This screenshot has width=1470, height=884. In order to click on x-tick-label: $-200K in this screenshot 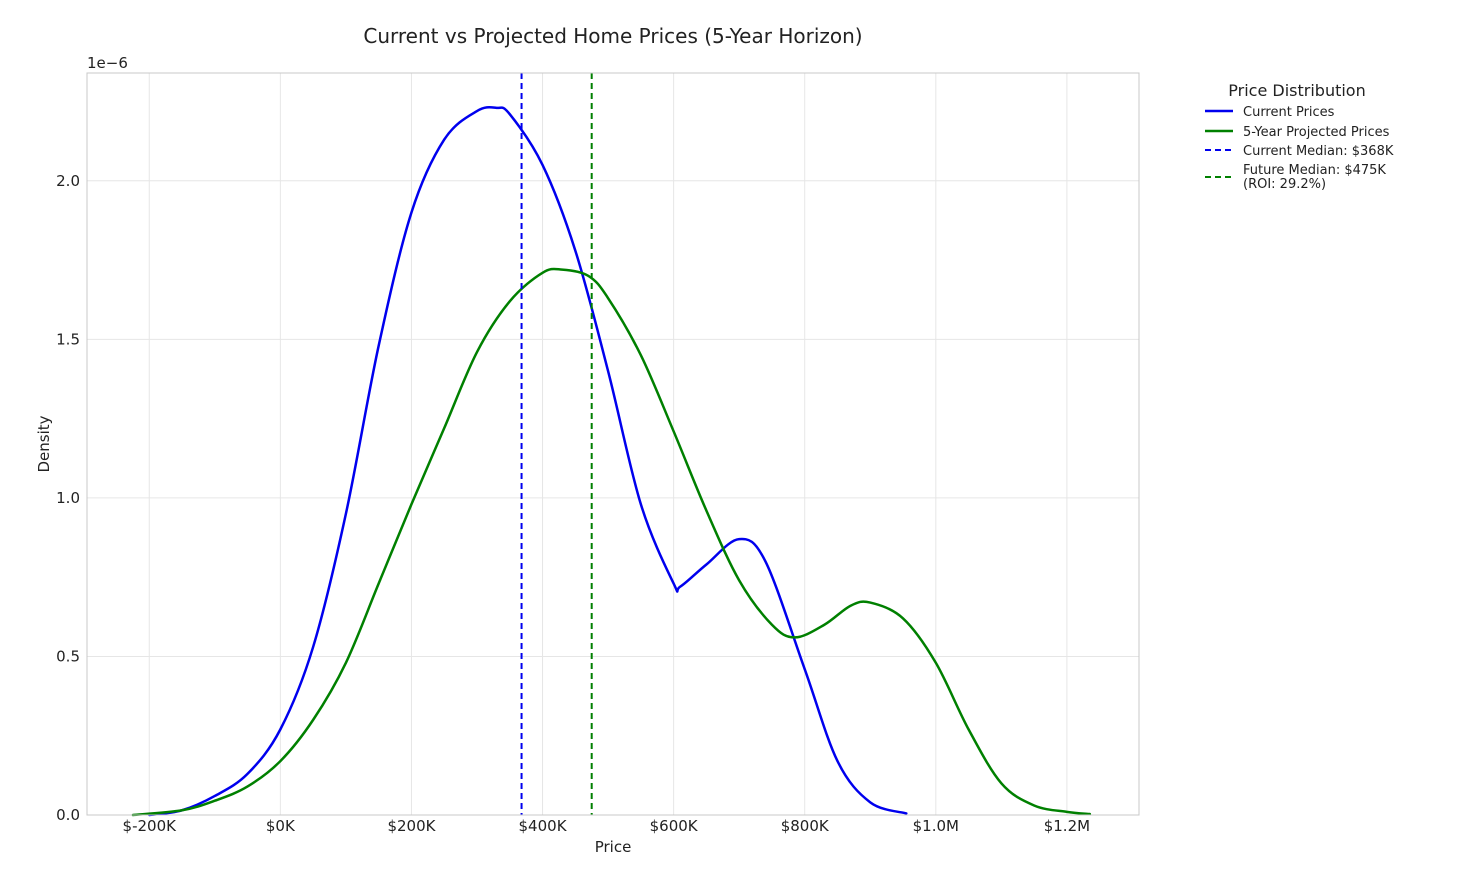, I will do `click(150, 826)`.